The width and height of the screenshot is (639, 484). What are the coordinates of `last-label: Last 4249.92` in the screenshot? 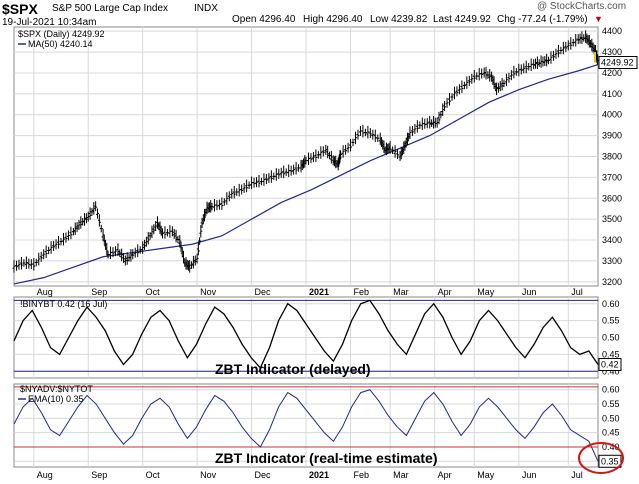 It's located at (462, 19).